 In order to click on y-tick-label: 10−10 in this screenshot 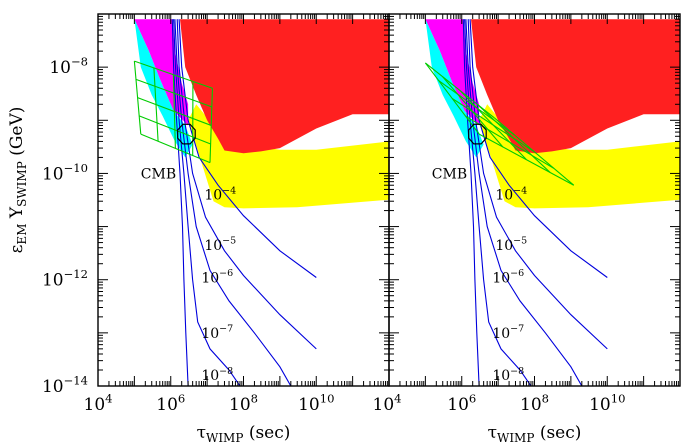, I will do `click(65, 173)`.